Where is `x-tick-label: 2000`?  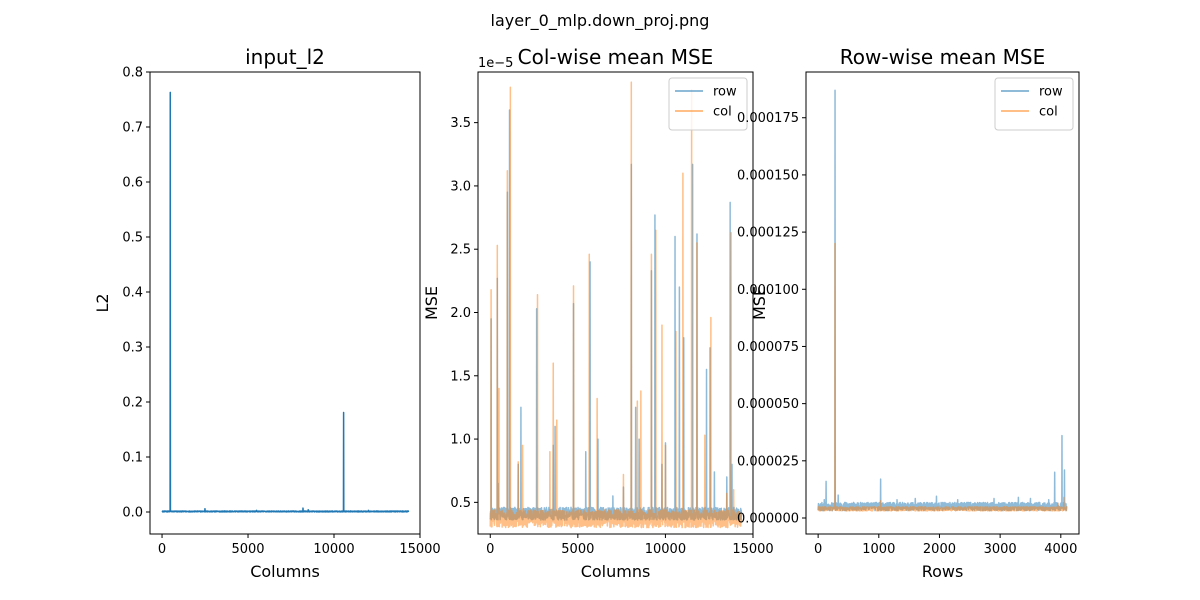
x-tick-label: 2000 is located at coordinates (939, 549).